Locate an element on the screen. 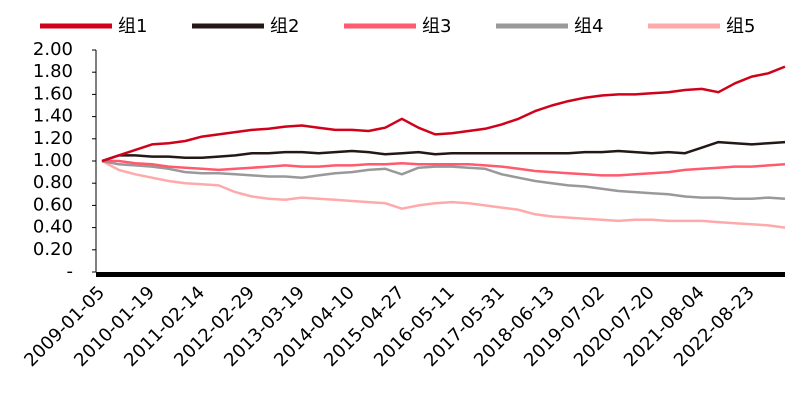 The width and height of the screenshot is (795, 406). y-tick-label: 0.40 is located at coordinates (53, 227).